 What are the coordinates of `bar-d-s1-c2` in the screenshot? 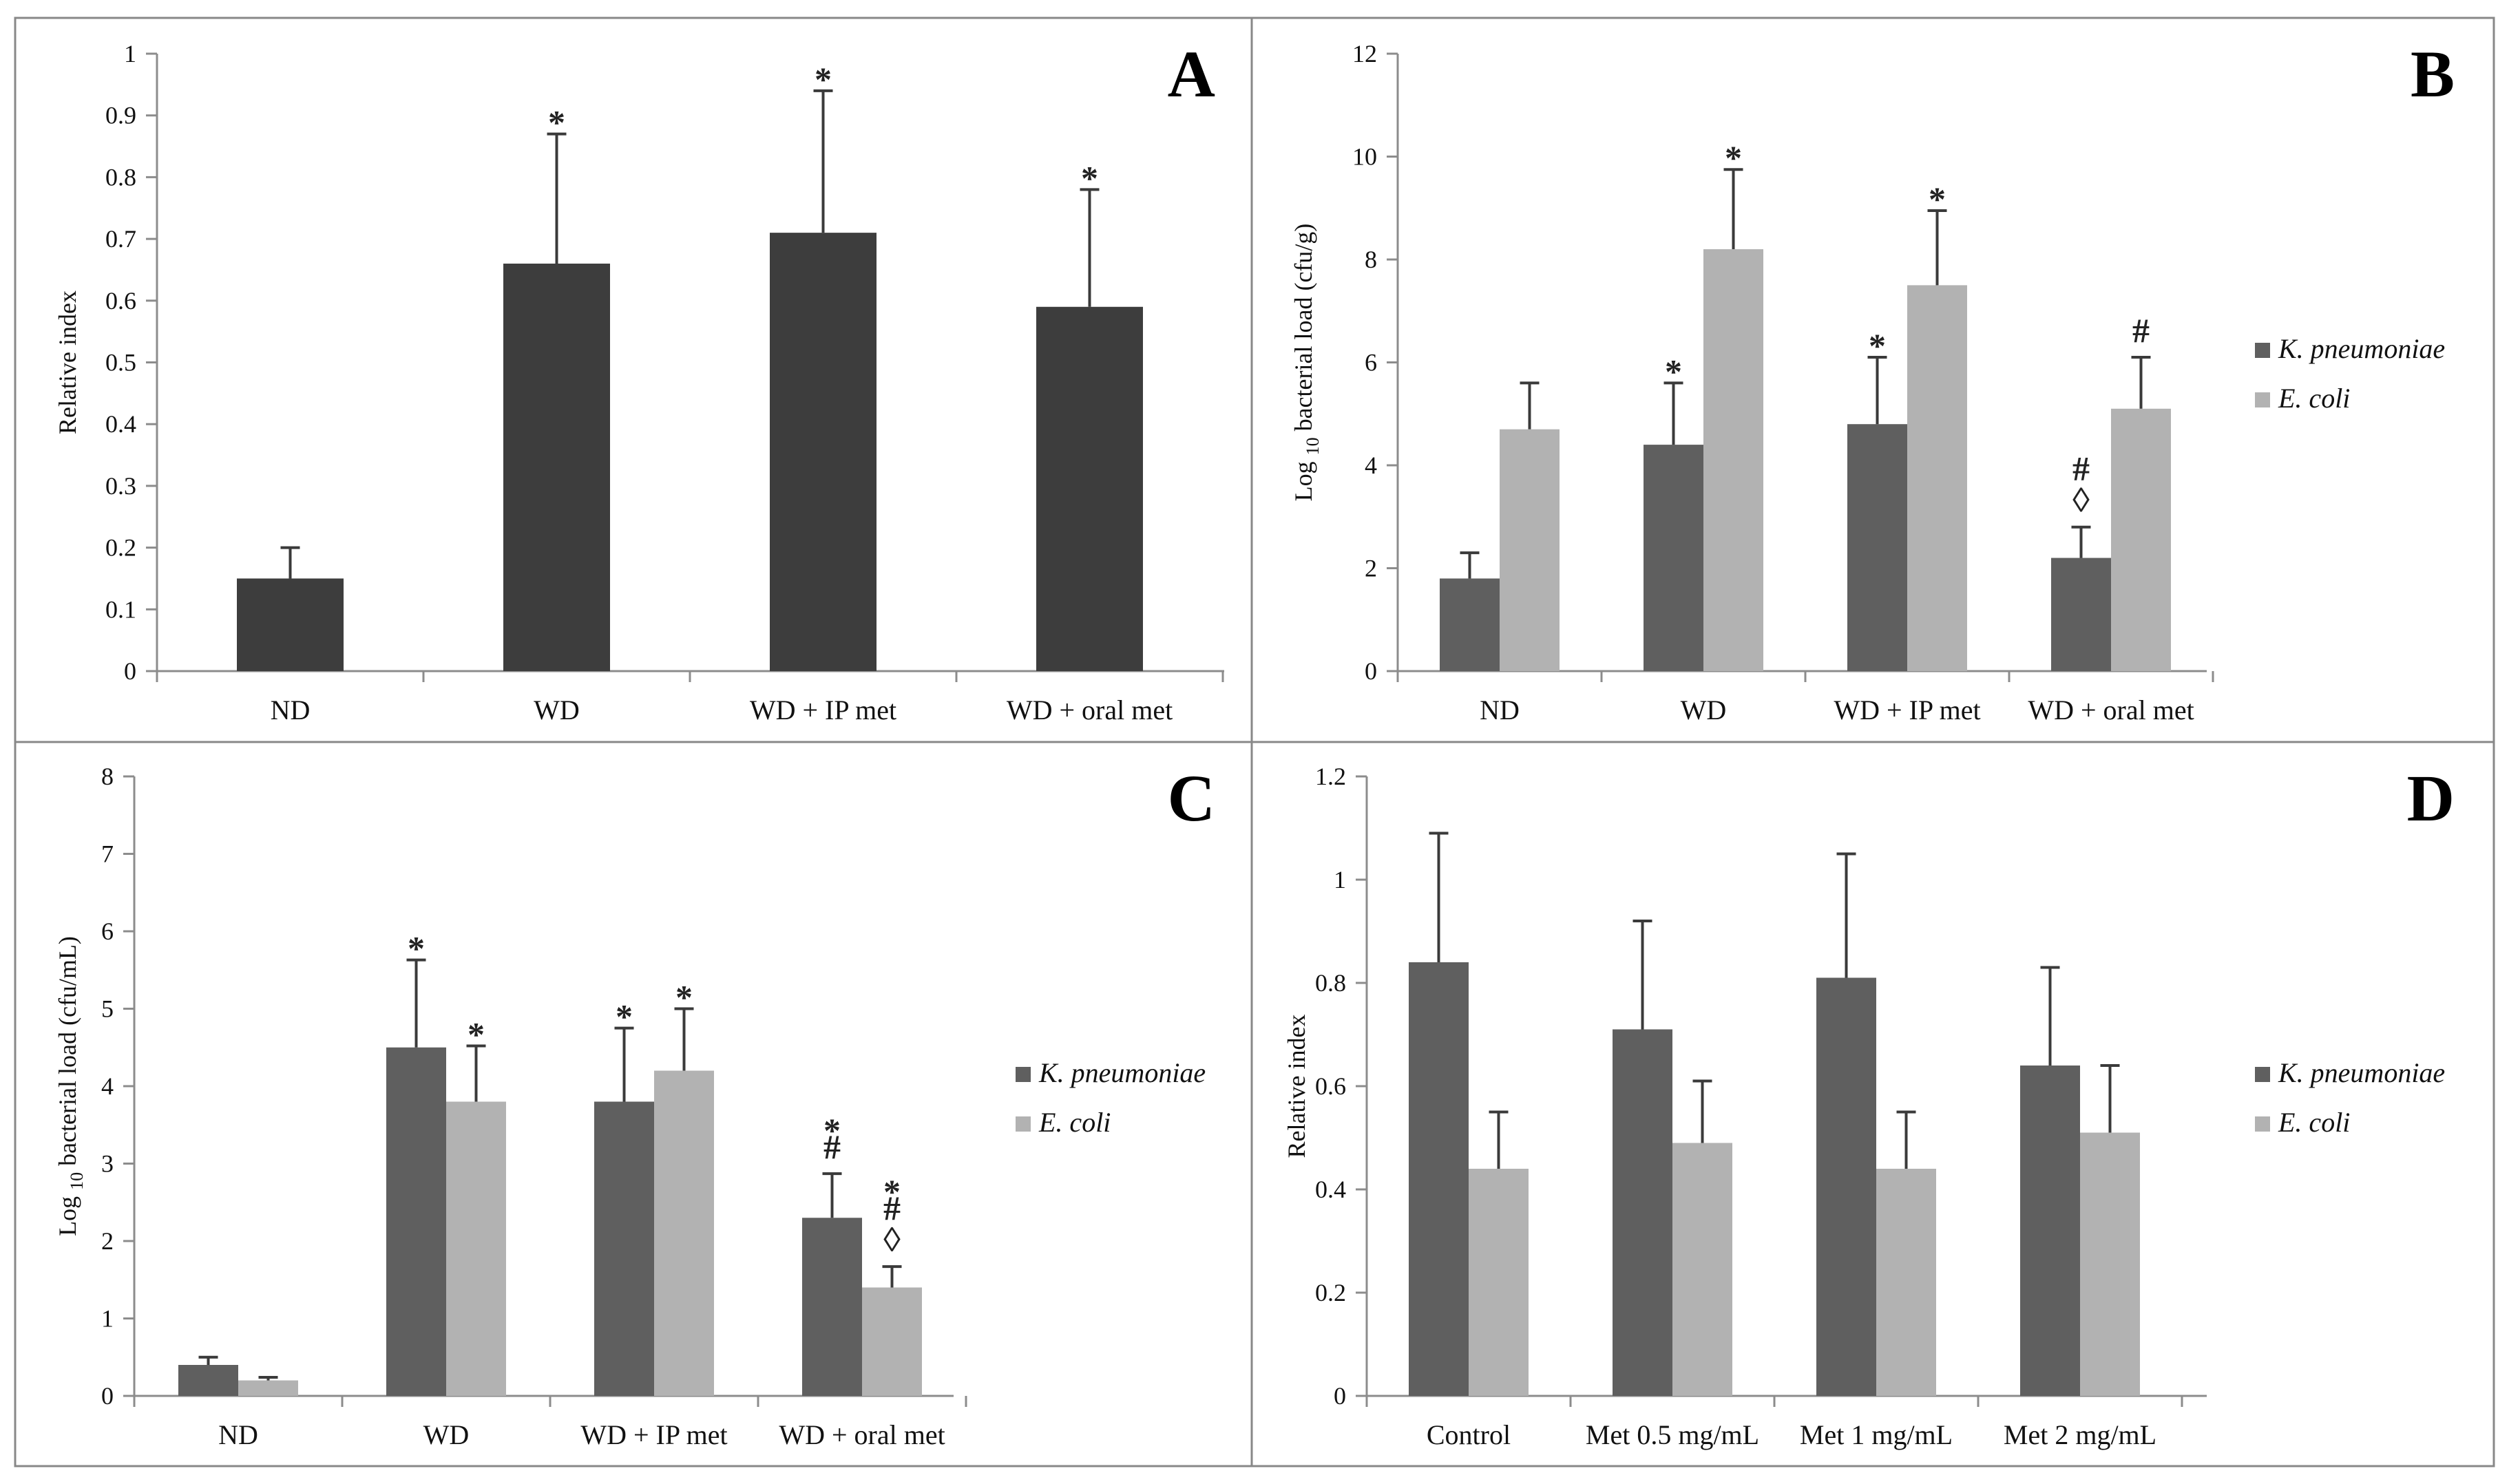 It's located at (1906, 1282).